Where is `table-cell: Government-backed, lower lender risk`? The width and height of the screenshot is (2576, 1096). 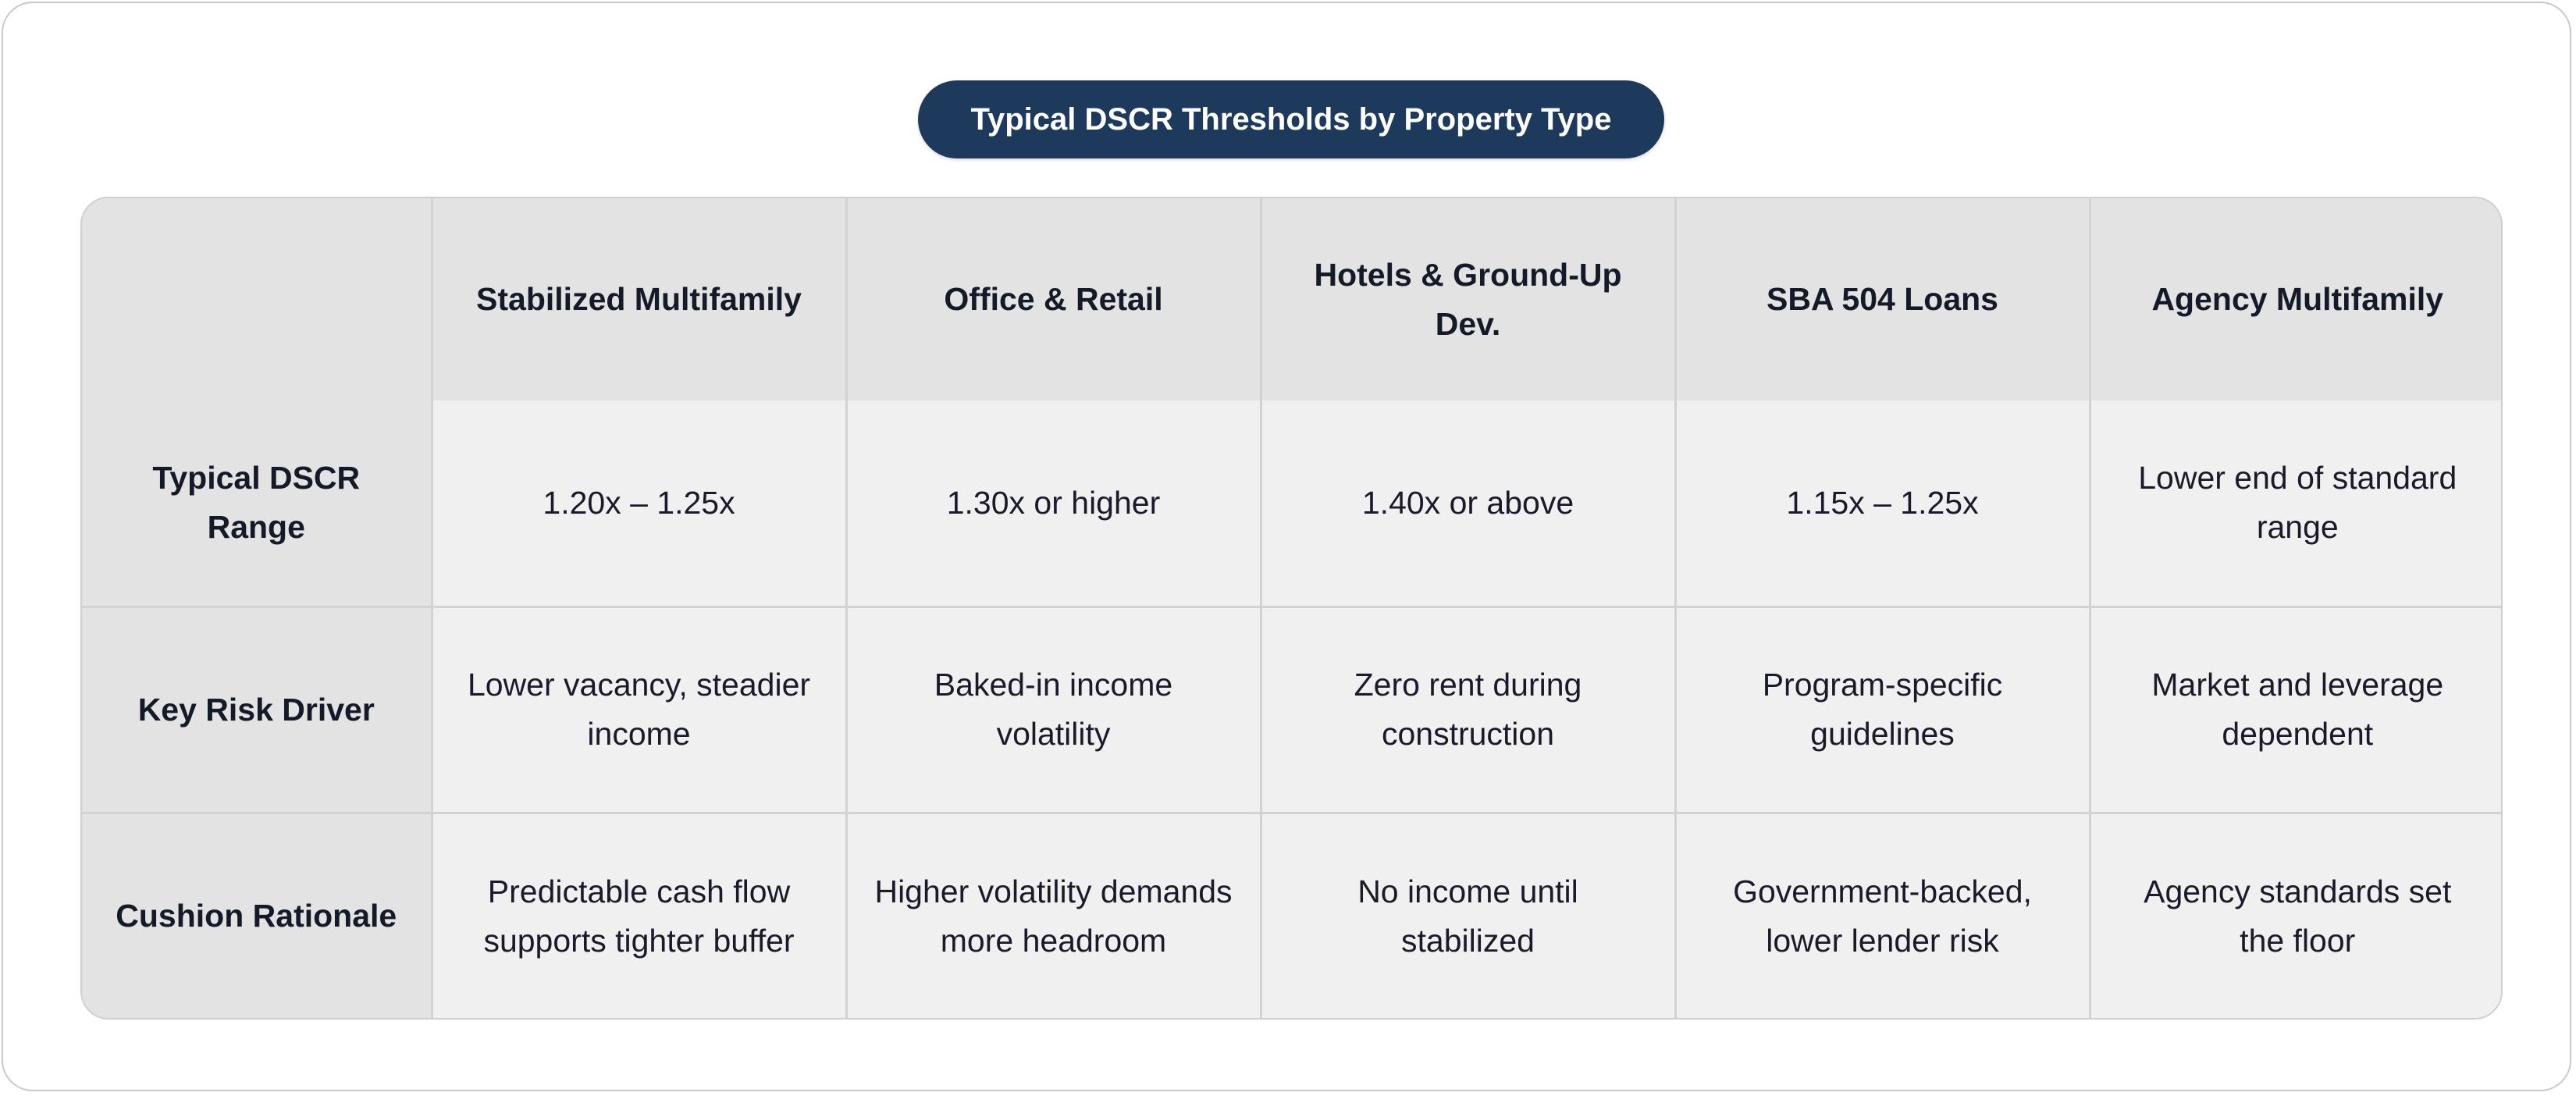
table-cell: Government-backed, lower lender risk is located at coordinates (1882, 915).